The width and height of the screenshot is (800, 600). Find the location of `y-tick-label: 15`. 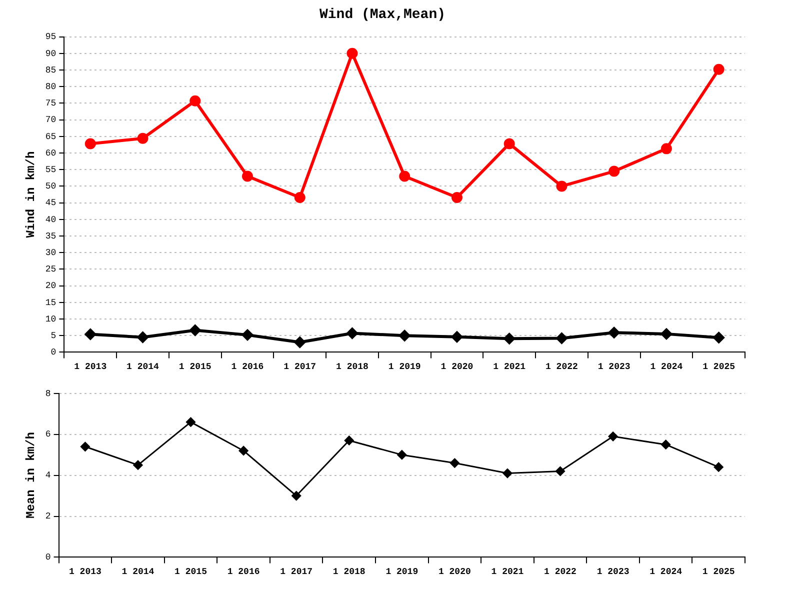

y-tick-label: 15 is located at coordinates (50, 303).